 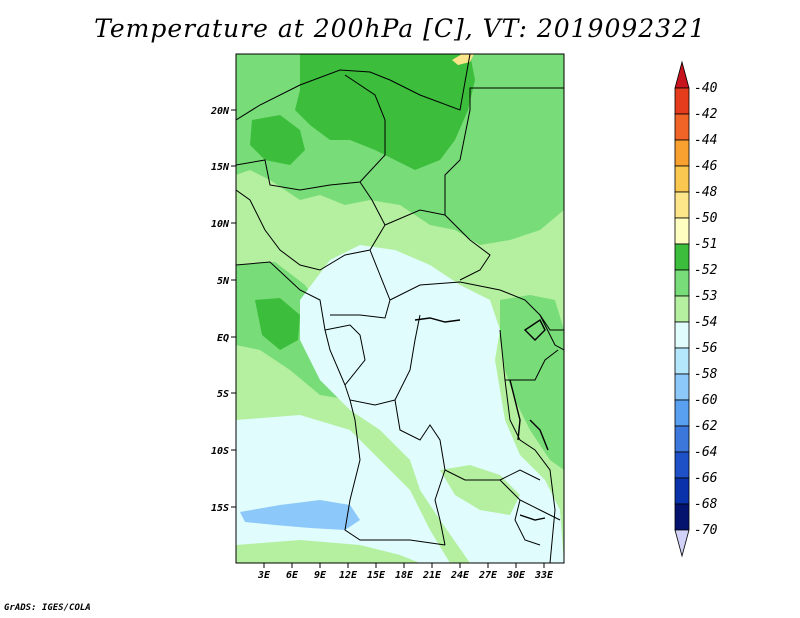 I want to click on lon-label: 3E, so click(x=264, y=575).